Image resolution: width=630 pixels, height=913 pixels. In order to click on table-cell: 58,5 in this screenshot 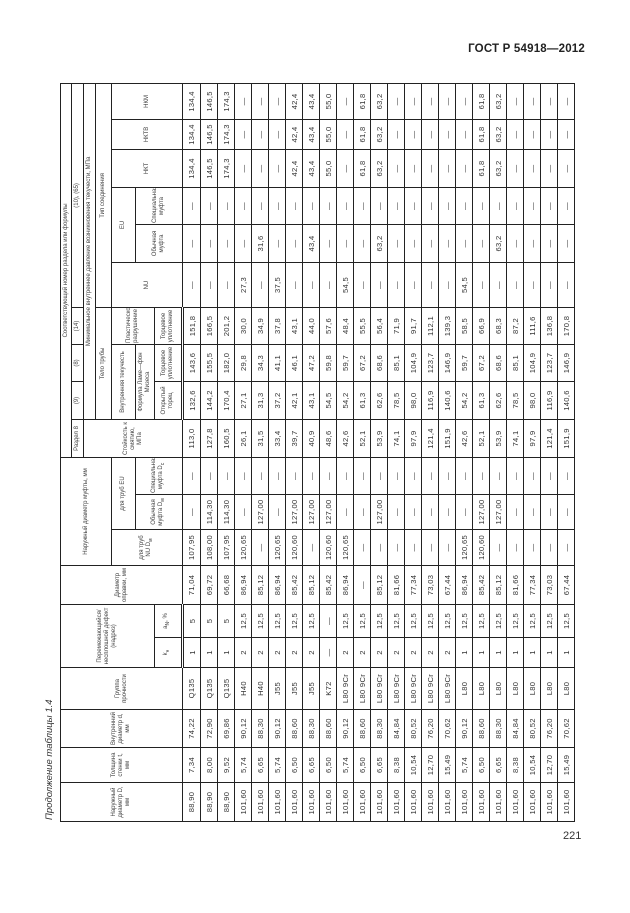, I will do `click(464, 326)`.